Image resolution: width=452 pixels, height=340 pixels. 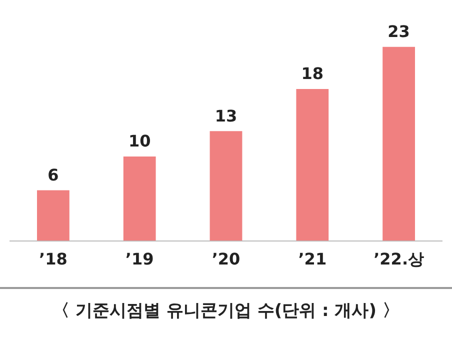 I want to click on text: 〈 기준시점별 유니콘기업 수(단위 : 개사) 〉, so click(x=226, y=304).